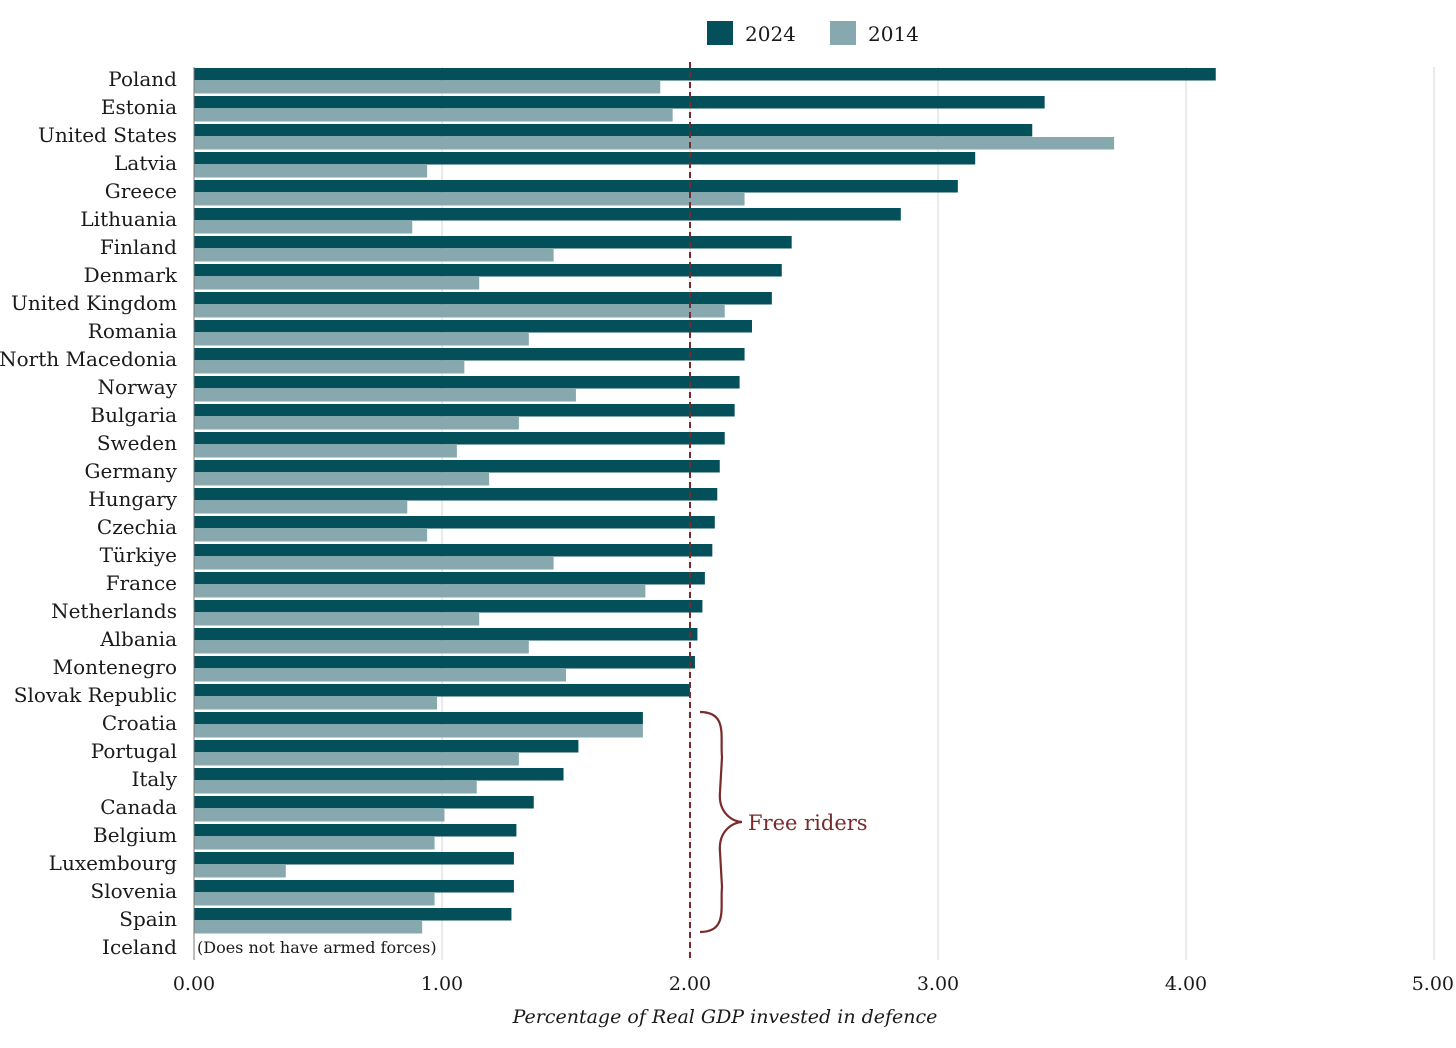  What do you see at coordinates (705, 74) in the screenshot?
I see `bar-2024-poland` at bounding box center [705, 74].